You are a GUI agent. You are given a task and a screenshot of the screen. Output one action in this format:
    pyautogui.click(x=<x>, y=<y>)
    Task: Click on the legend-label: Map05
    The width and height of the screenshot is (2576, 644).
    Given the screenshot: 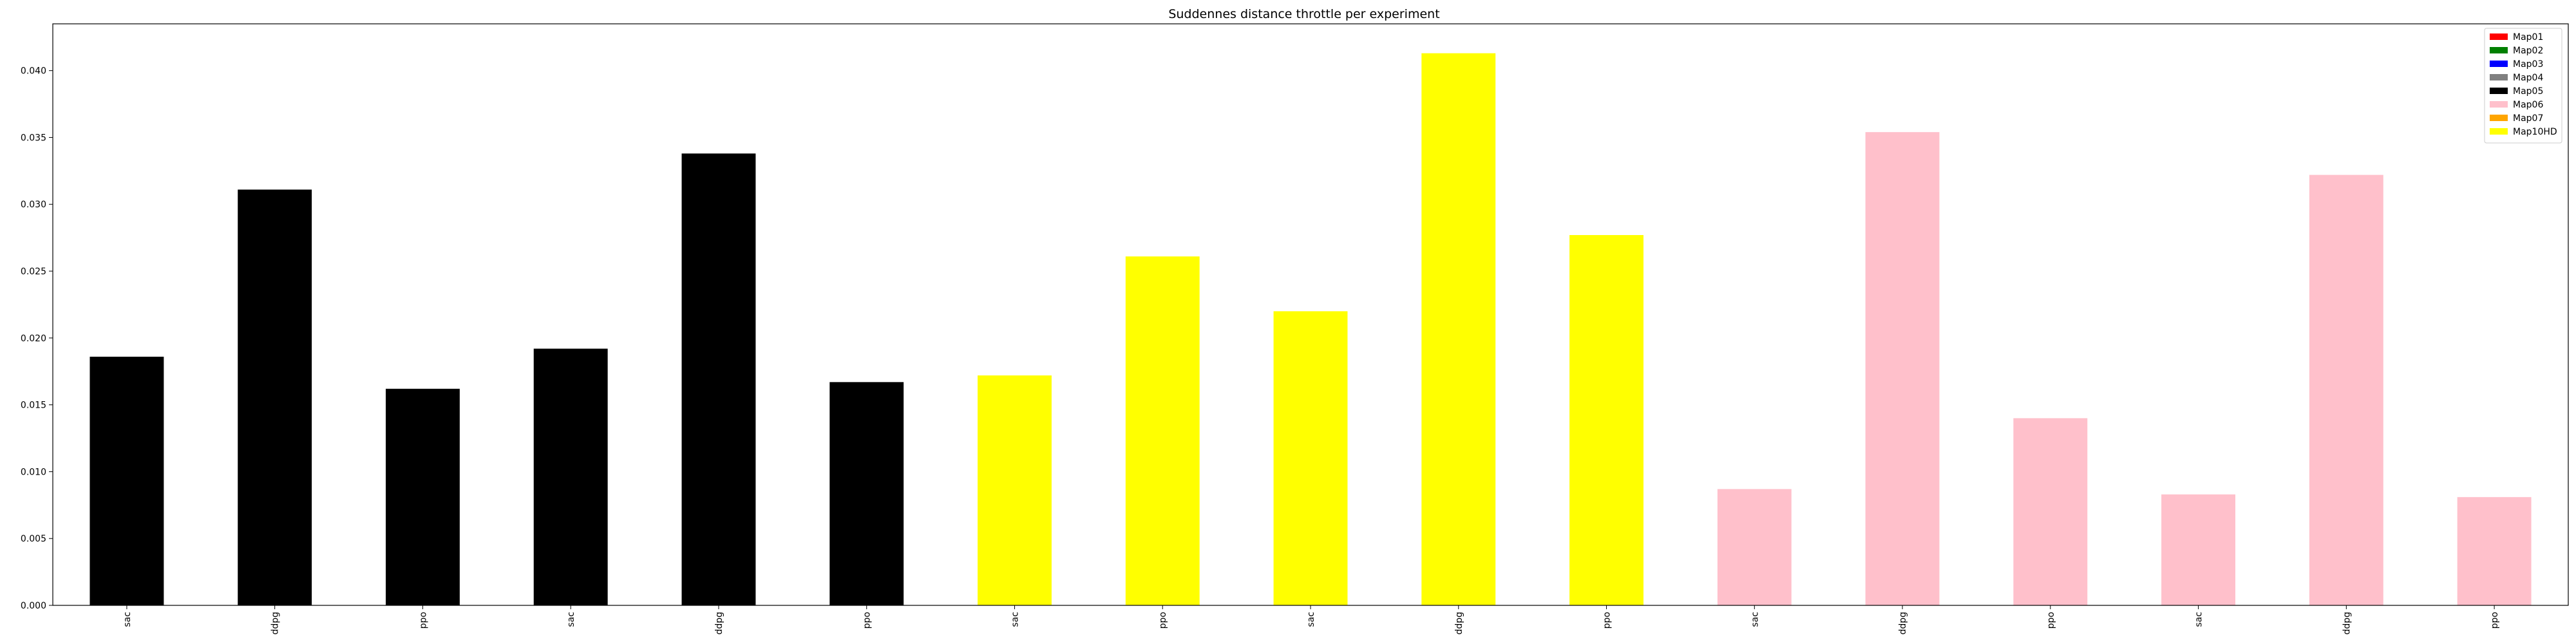 What is the action you would take?
    pyautogui.click(x=2528, y=92)
    